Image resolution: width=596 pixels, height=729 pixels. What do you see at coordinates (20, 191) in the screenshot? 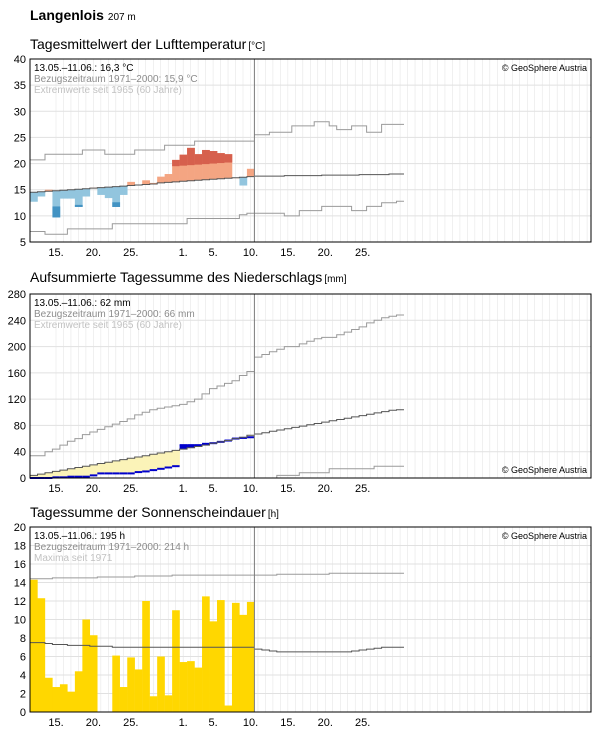
I see `y-tick-label: 15` at bounding box center [20, 191].